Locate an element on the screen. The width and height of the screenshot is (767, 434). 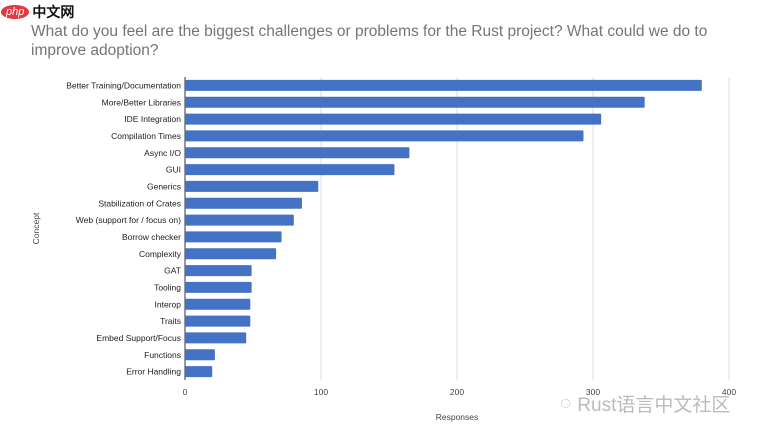
wechat-icon: ◌ is located at coordinates (566, 403).